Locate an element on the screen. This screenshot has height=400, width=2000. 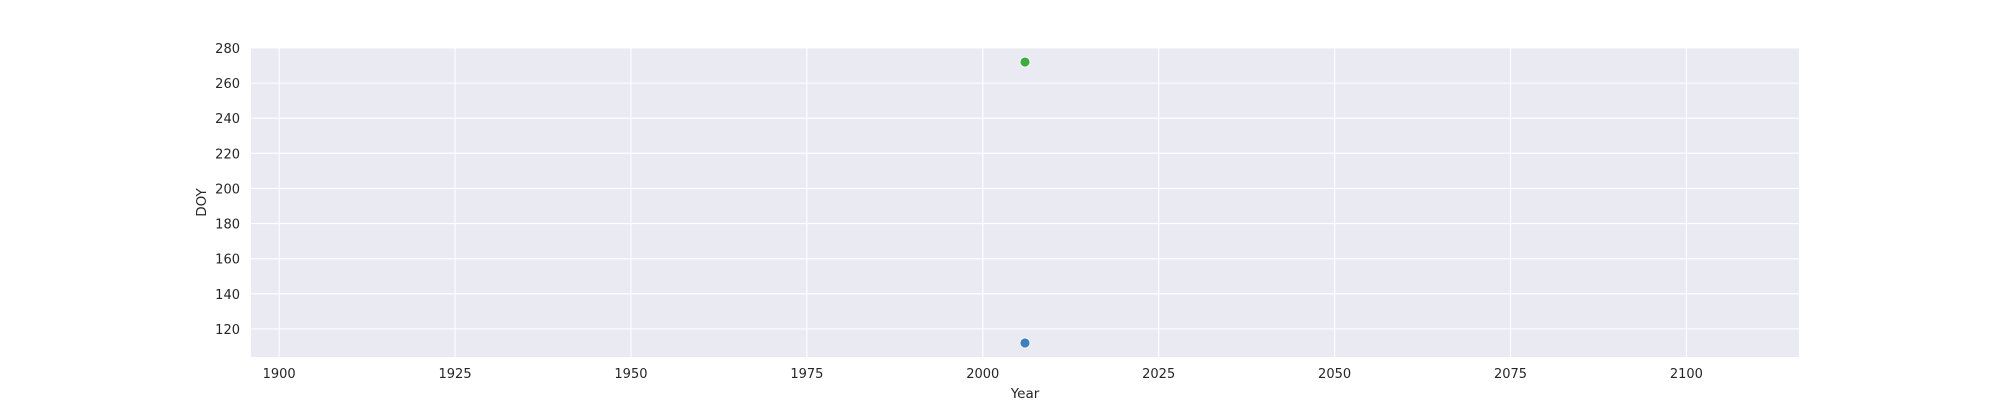
y-tick-label: 180 is located at coordinates (227, 225).